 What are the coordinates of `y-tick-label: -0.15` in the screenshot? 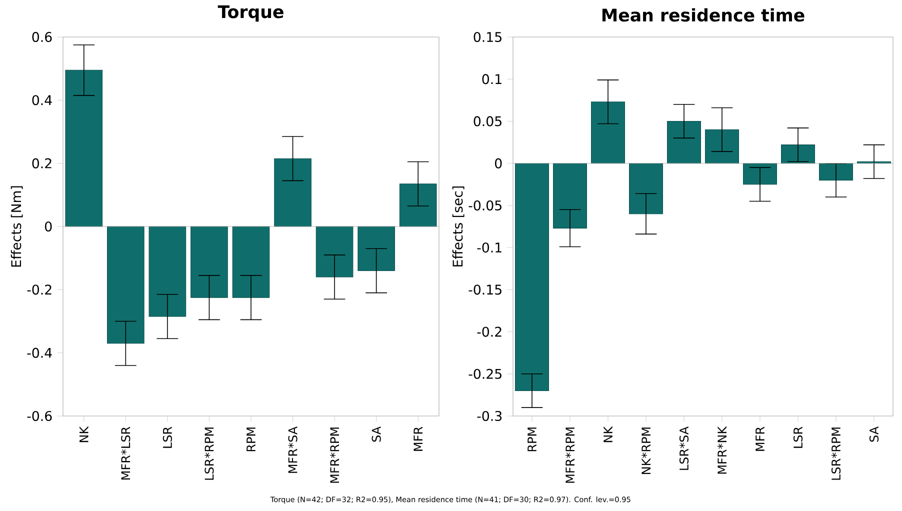 It's located at (485, 289).